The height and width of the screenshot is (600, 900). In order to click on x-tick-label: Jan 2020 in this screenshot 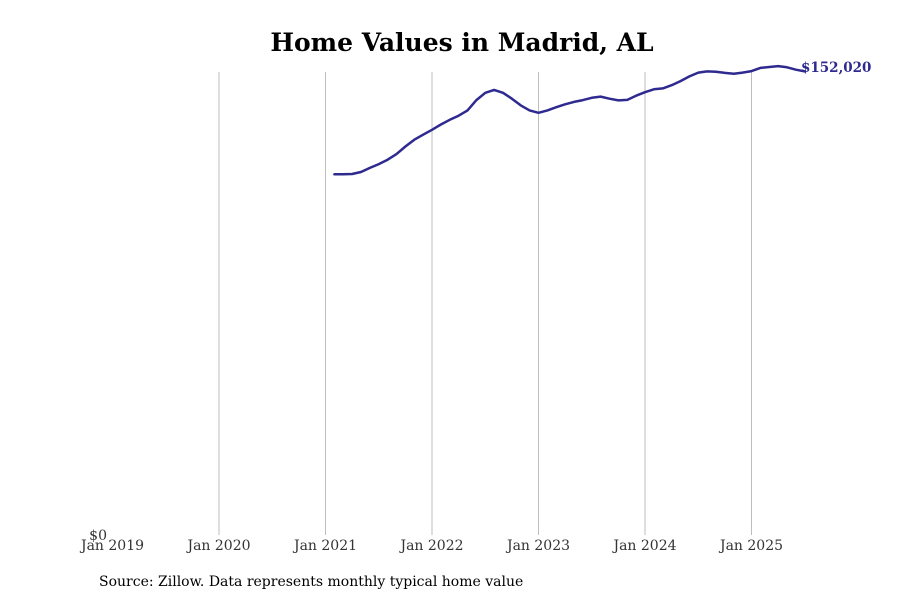, I will do `click(217, 546)`.